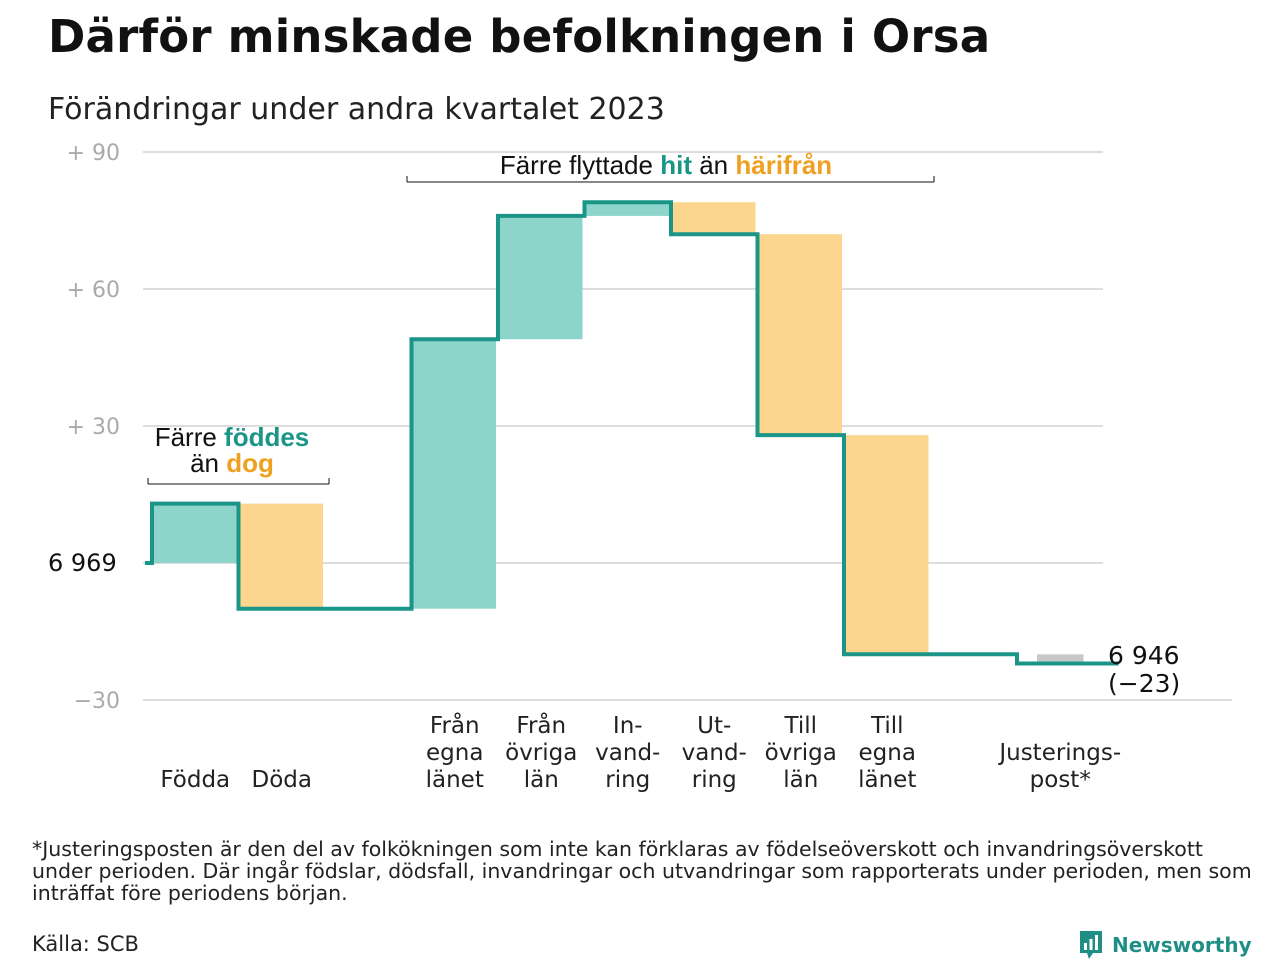 Image resolution: width=1280 pixels, height=962 pixels. I want to click on x-category-label: In-vand-ring, so click(627, 753).